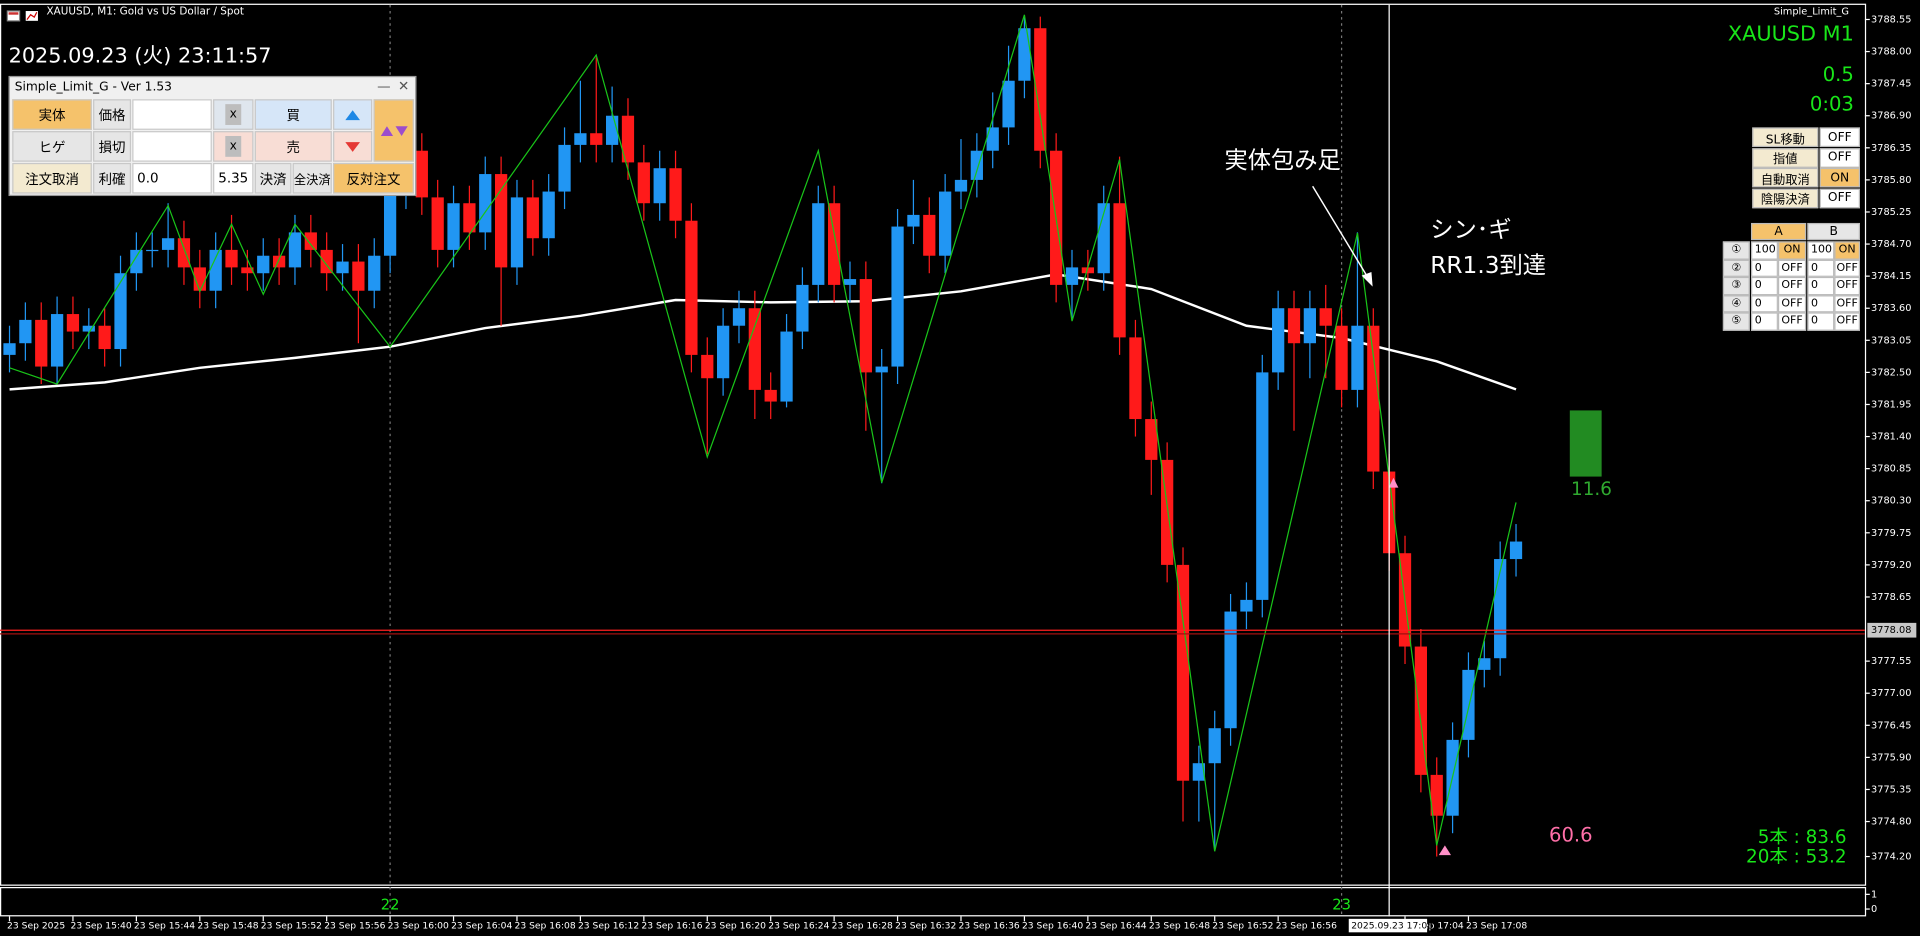 Image resolution: width=1920 pixels, height=936 pixels. What do you see at coordinates (1840, 177) in the screenshot?
I see `status-state: ON` at bounding box center [1840, 177].